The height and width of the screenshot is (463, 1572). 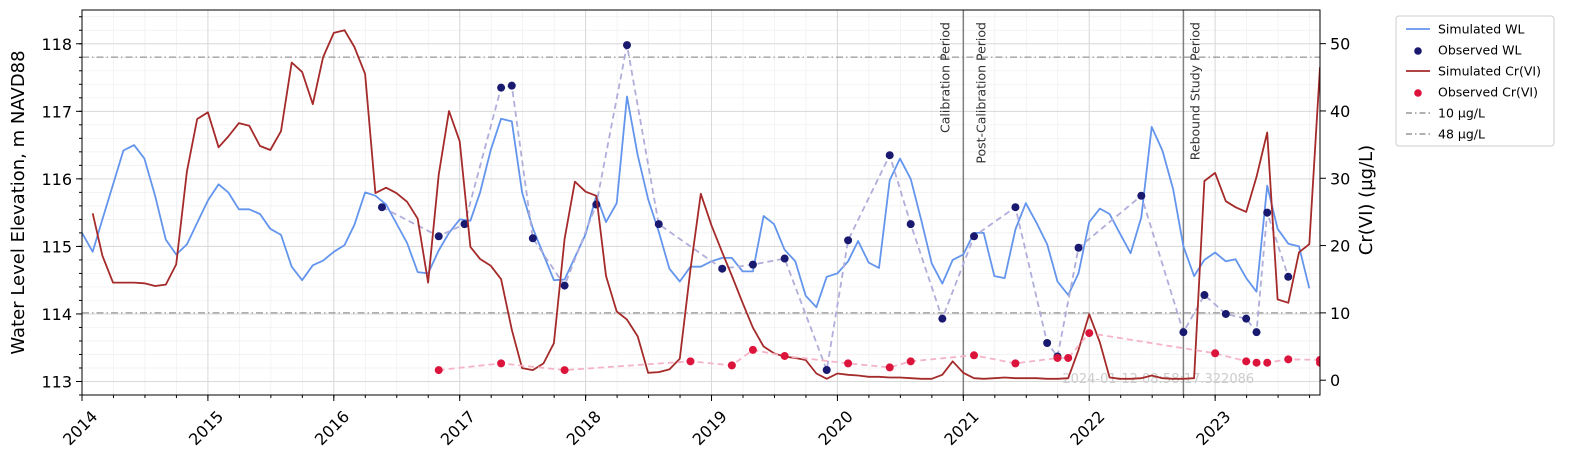 What do you see at coordinates (56, 246) in the screenshot?
I see `y-tick-label-left: 115` at bounding box center [56, 246].